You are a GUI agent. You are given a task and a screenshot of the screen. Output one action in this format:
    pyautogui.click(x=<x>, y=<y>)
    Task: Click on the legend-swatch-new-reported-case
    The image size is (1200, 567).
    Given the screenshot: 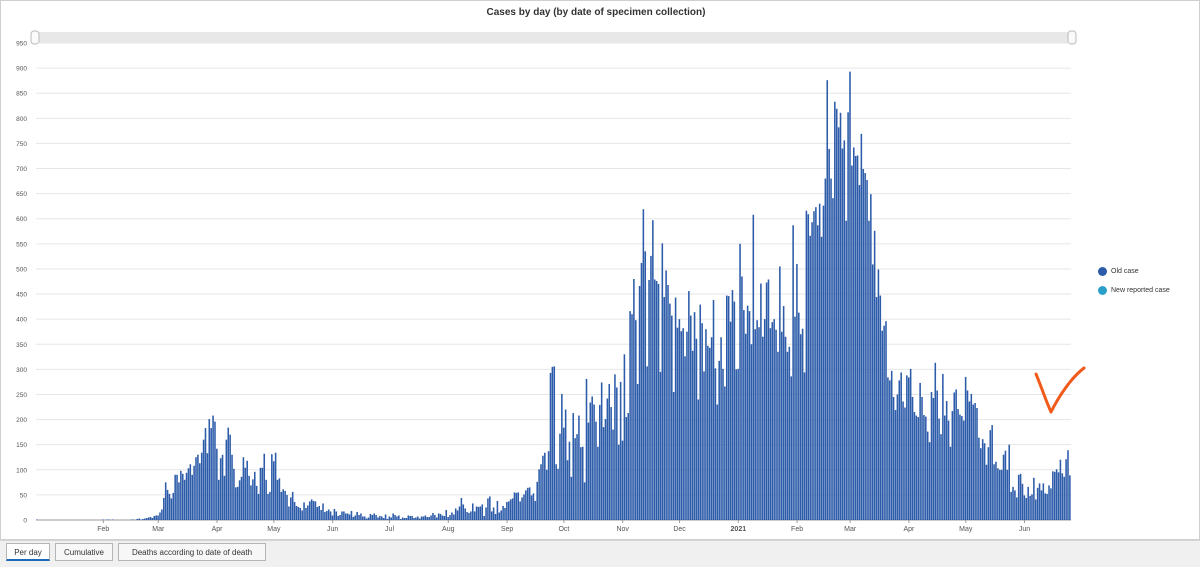 What is the action you would take?
    pyautogui.click(x=1102, y=290)
    